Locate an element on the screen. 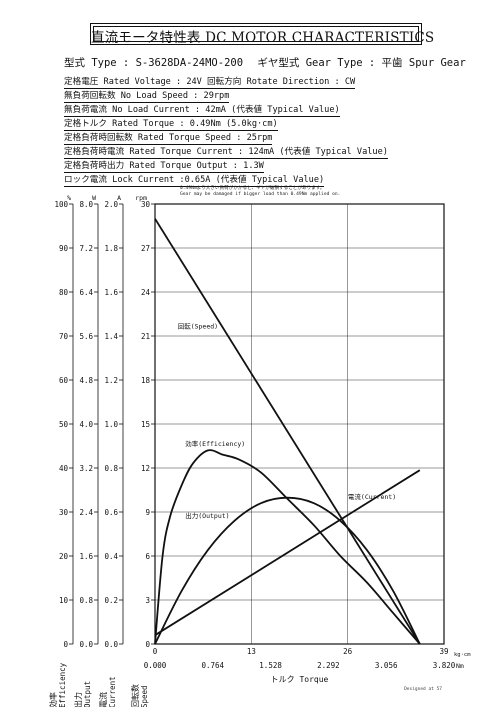  tick-label-current: 0.6 is located at coordinates (111, 512).